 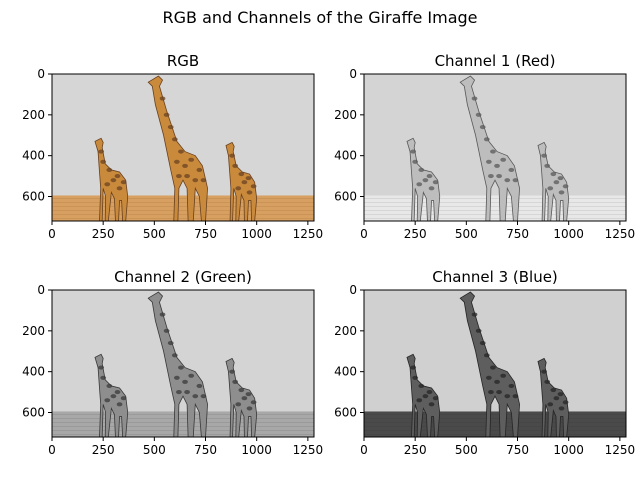 I want to click on panel-title: Channel 2 (Green), so click(x=183, y=277).